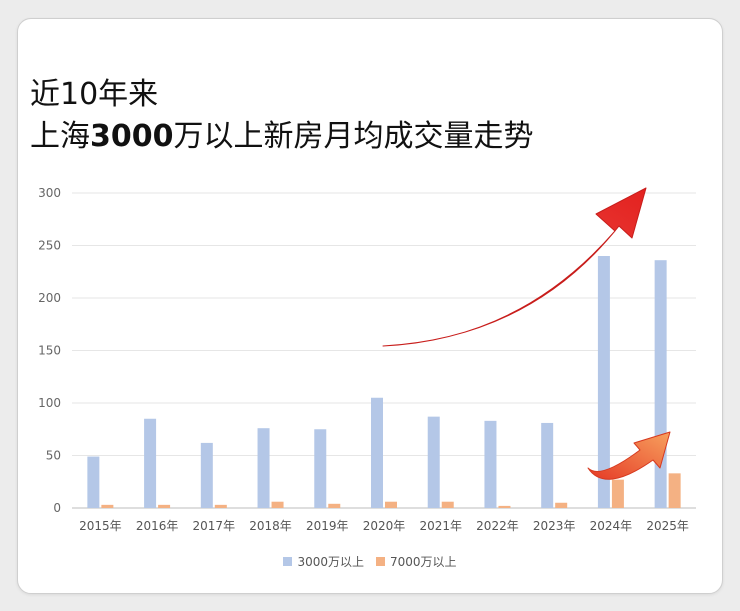  What do you see at coordinates (49, 298) in the screenshot?
I see `y-tick-label: 200` at bounding box center [49, 298].